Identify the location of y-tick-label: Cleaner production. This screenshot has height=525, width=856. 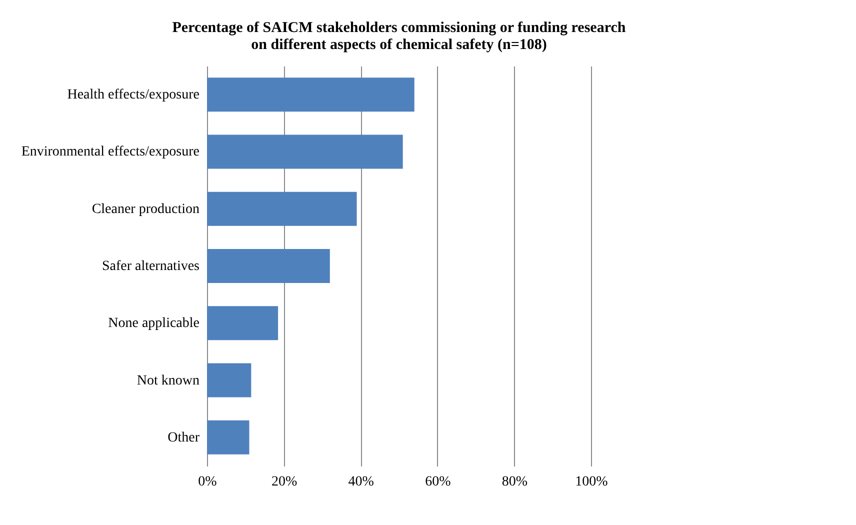
(146, 209).